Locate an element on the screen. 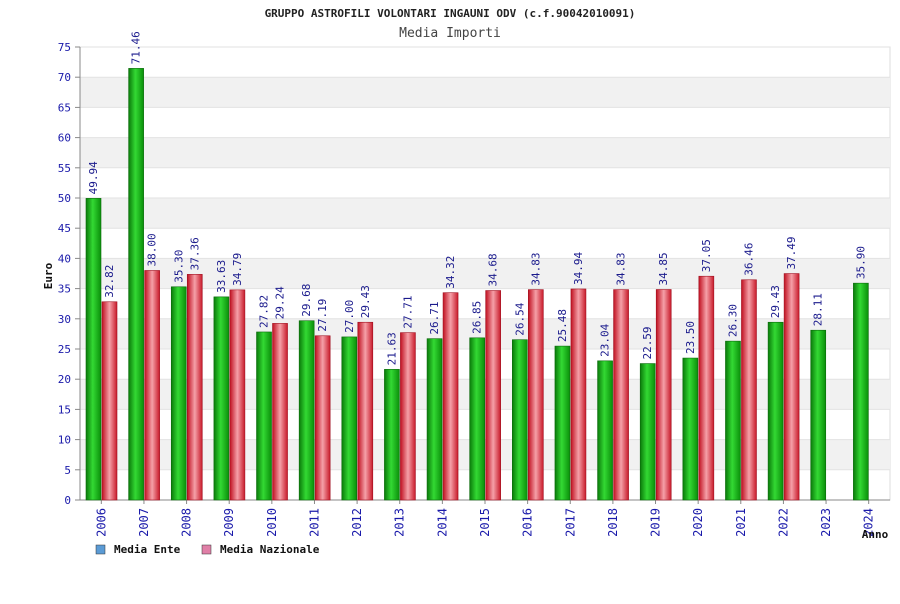  bar-media-ente-2012 is located at coordinates (349, 418).